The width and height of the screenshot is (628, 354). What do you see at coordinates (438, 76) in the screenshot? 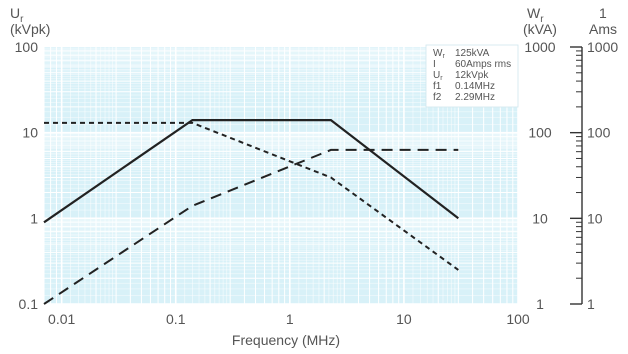
I see `legend-key: Ur` at bounding box center [438, 76].